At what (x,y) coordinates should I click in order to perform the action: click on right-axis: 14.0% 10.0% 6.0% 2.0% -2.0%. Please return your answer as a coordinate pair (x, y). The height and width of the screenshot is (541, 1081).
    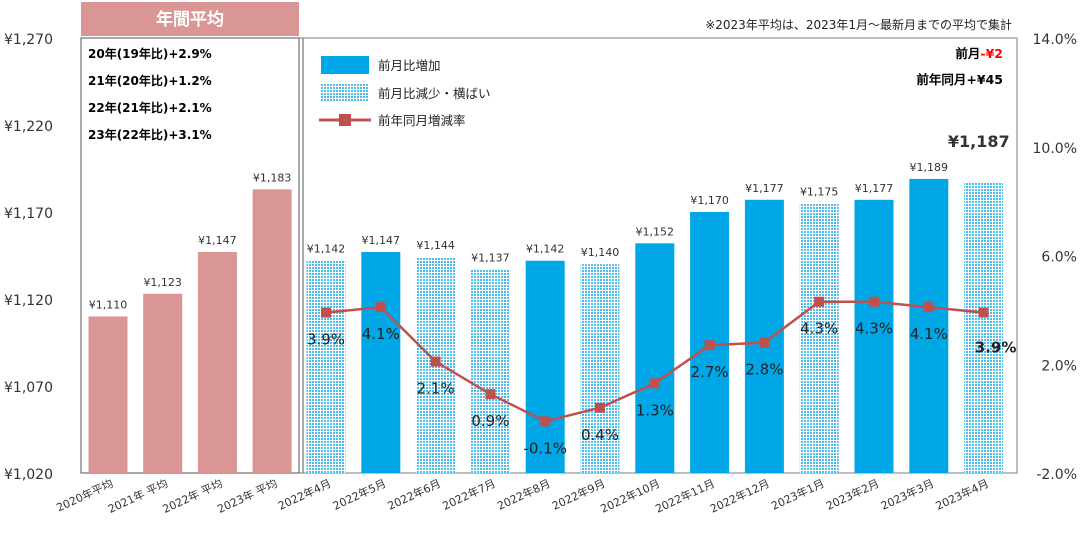
    Looking at the image, I should click on (1055, 257).